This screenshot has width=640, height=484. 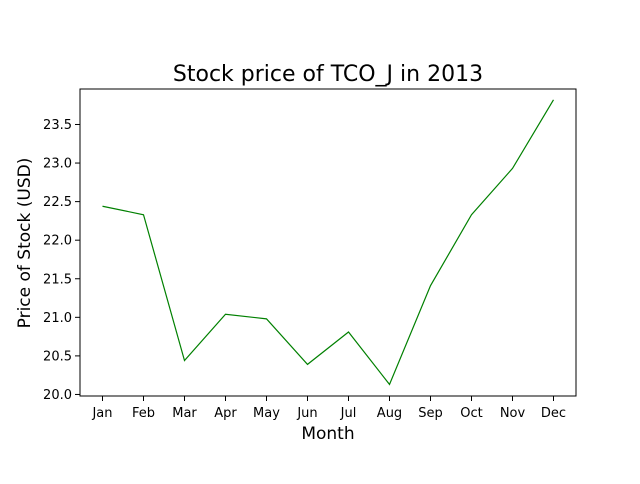 What do you see at coordinates (57, 125) in the screenshot?
I see `y-tick-label: 23.5` at bounding box center [57, 125].